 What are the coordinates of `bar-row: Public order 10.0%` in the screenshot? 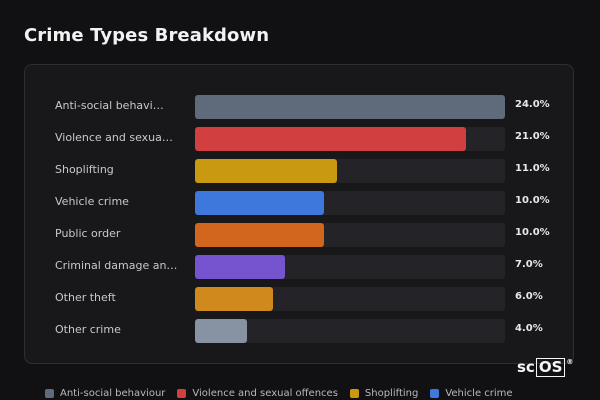 It's located at (300, 235).